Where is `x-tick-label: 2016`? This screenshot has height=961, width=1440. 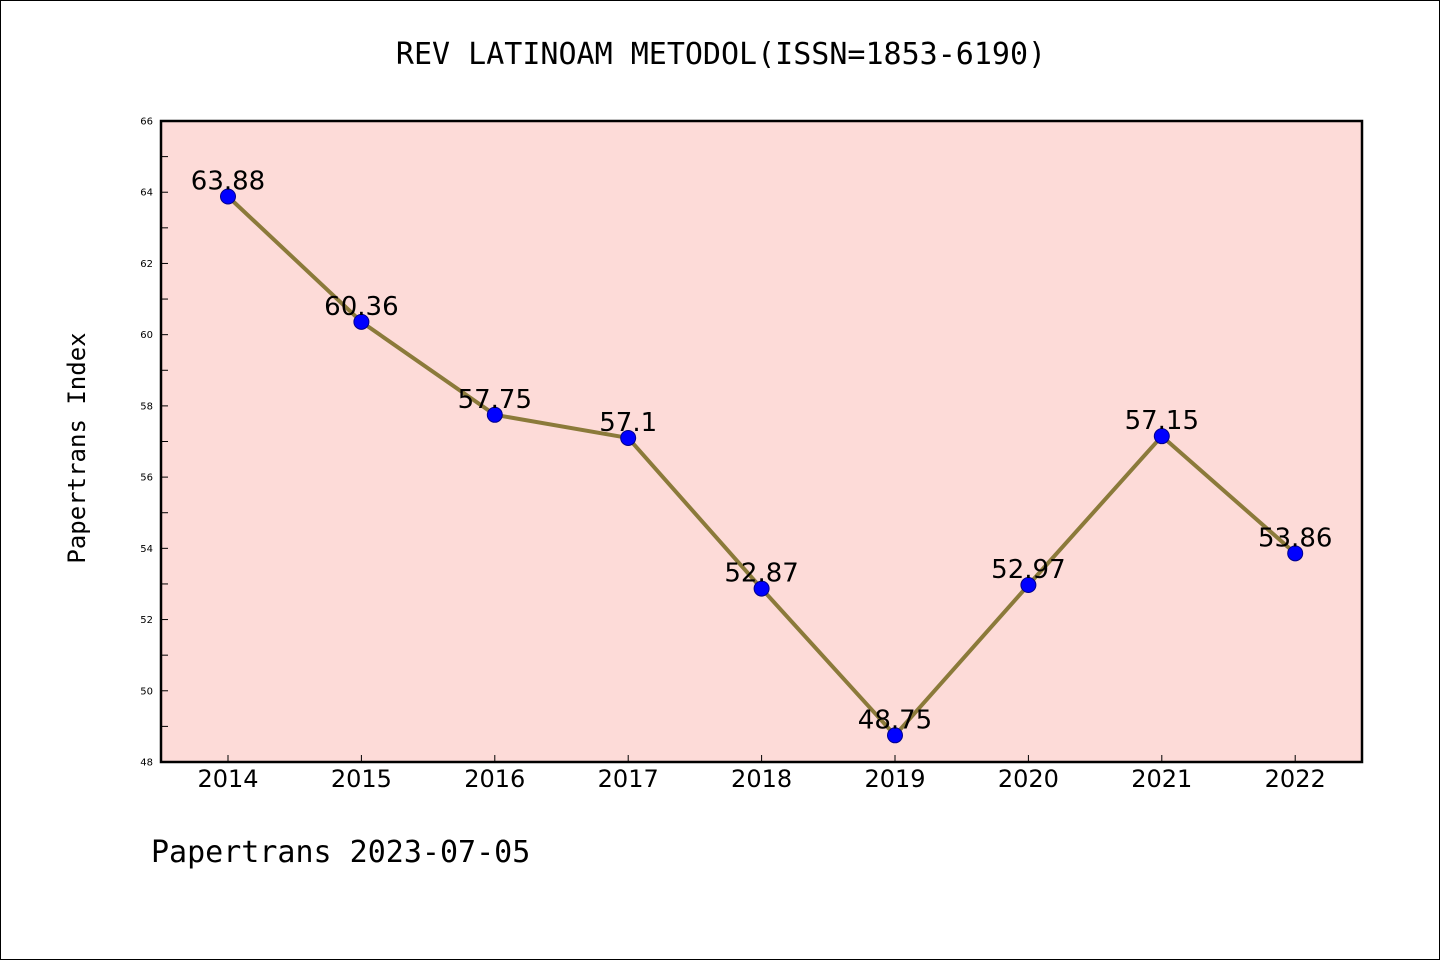
x-tick-label: 2016 is located at coordinates (494, 779).